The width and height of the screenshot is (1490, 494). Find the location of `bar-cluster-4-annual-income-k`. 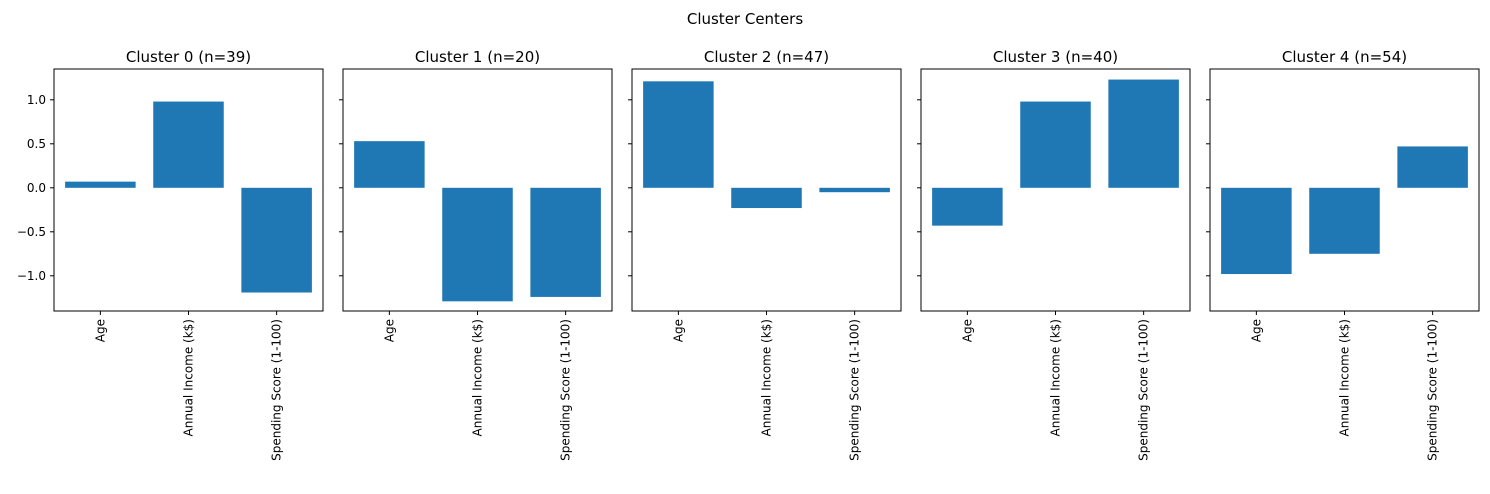

bar-cluster-4-annual-income-k is located at coordinates (1344, 220).